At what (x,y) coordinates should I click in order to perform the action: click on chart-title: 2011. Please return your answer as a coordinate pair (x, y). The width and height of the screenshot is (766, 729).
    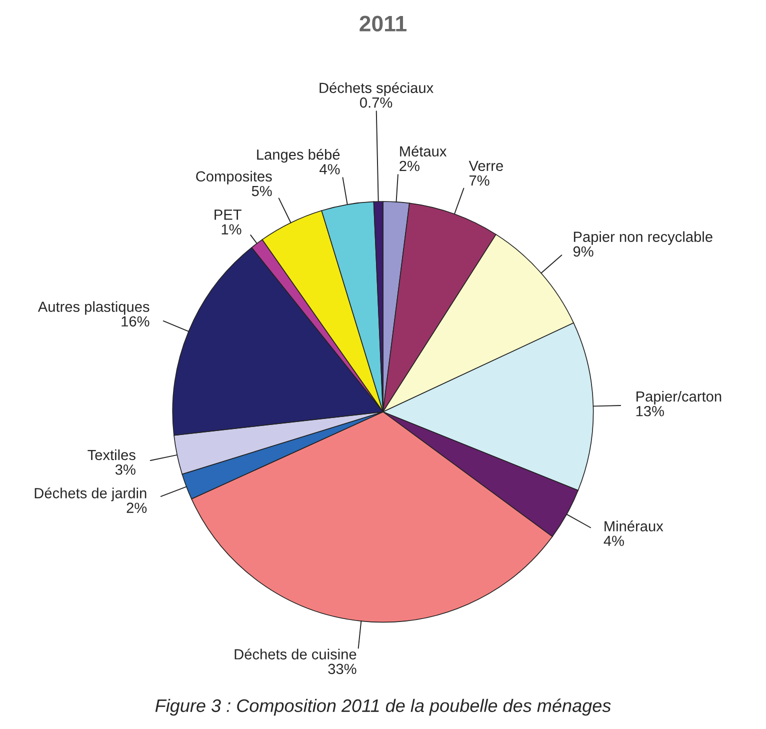
    Looking at the image, I should click on (383, 24).